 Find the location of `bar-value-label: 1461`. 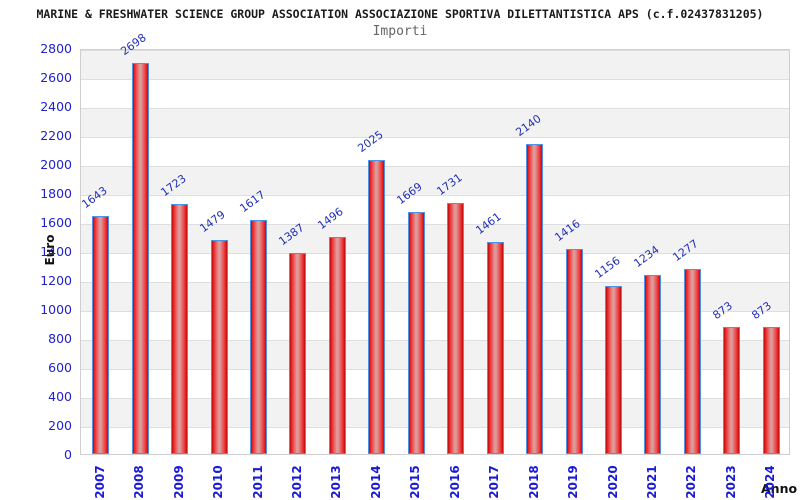

bar-value-label: 1461 is located at coordinates (488, 223).